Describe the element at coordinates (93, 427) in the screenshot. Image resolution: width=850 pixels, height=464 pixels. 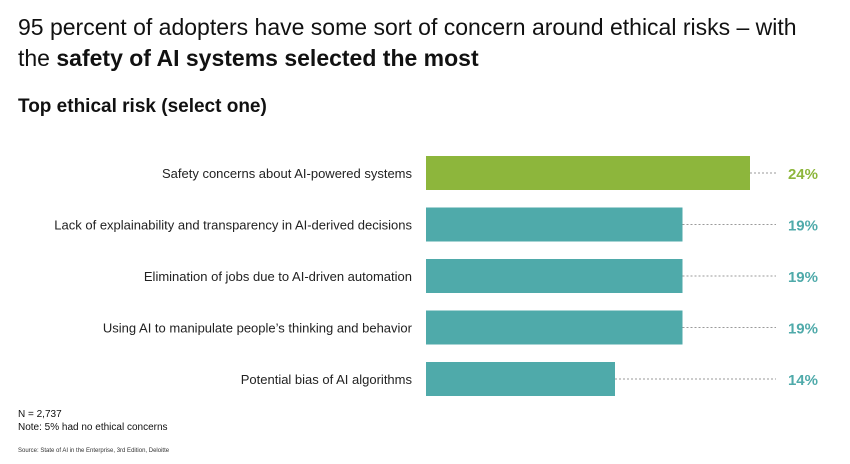
I see `note-text: Note: 5% had no ethical concerns` at that location.